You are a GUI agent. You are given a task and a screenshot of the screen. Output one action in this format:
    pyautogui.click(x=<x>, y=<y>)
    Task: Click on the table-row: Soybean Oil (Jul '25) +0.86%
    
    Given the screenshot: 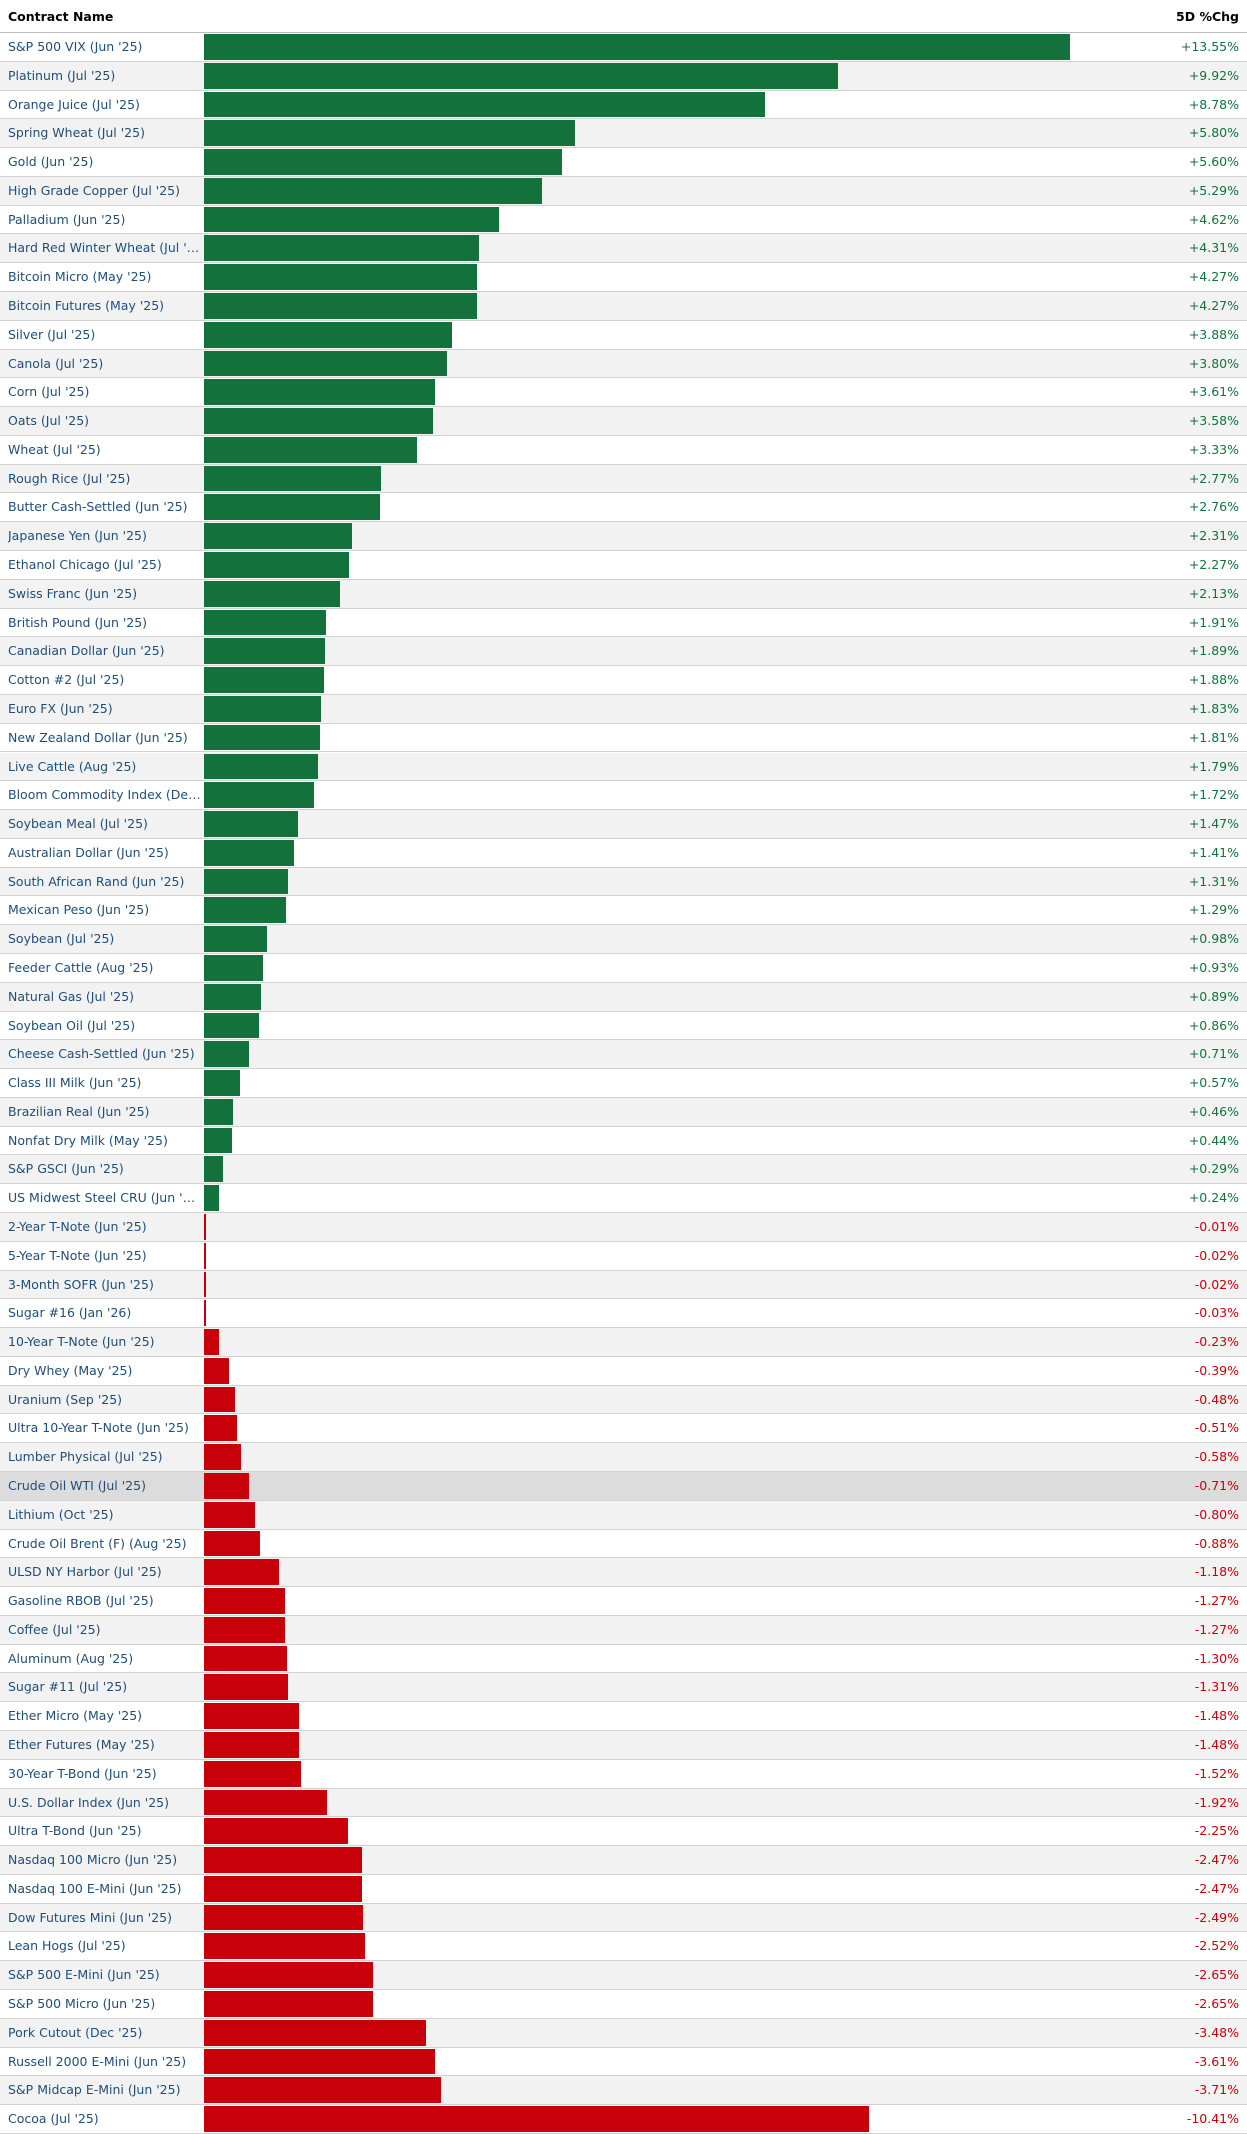 What is the action you would take?
    pyautogui.click(x=623, y=1026)
    